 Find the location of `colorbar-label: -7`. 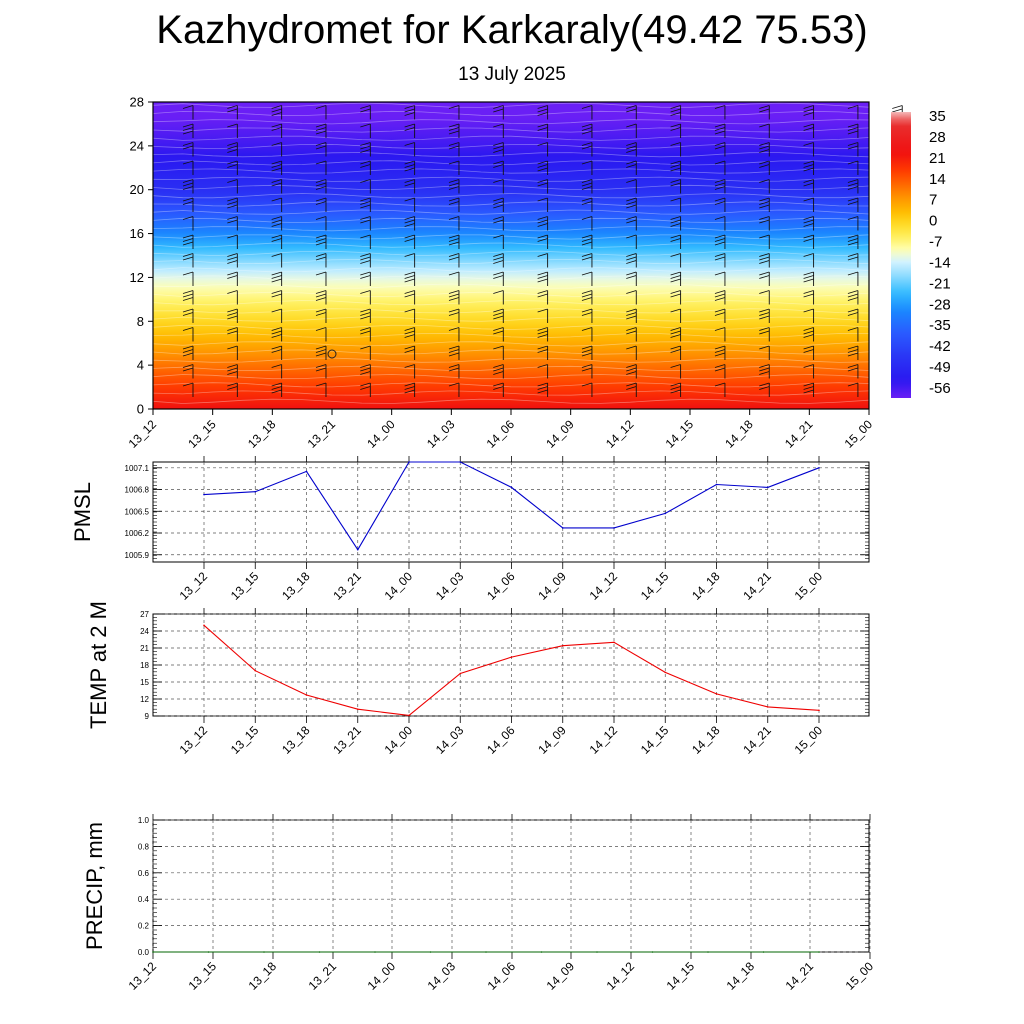

colorbar-label: -7 is located at coordinates (935, 242).